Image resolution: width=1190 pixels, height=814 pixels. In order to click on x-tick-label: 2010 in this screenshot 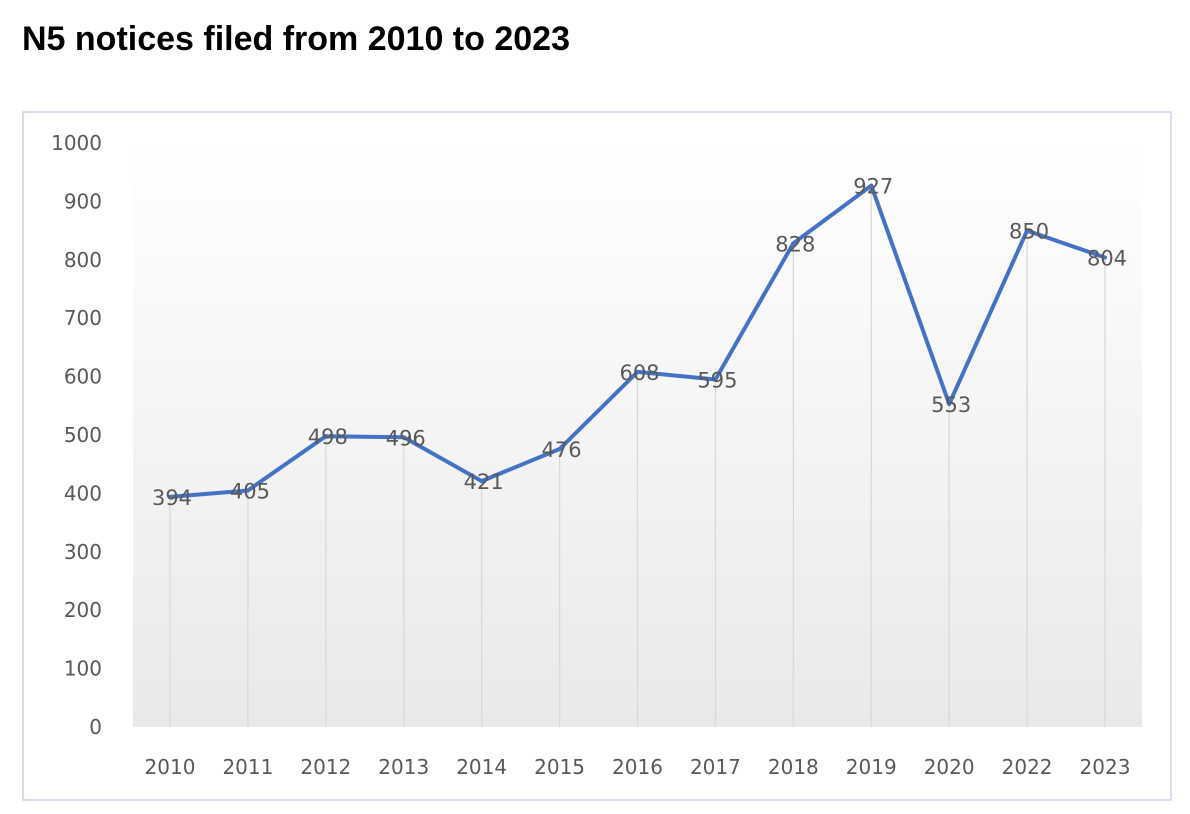, I will do `click(170, 767)`.